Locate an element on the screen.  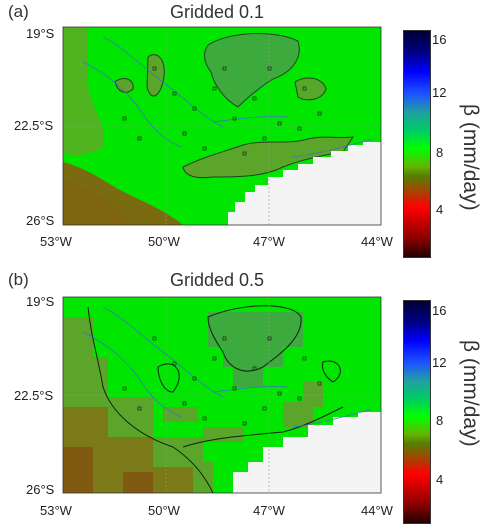
panel-b-y-tick: 19°S is located at coordinates (40, 301).